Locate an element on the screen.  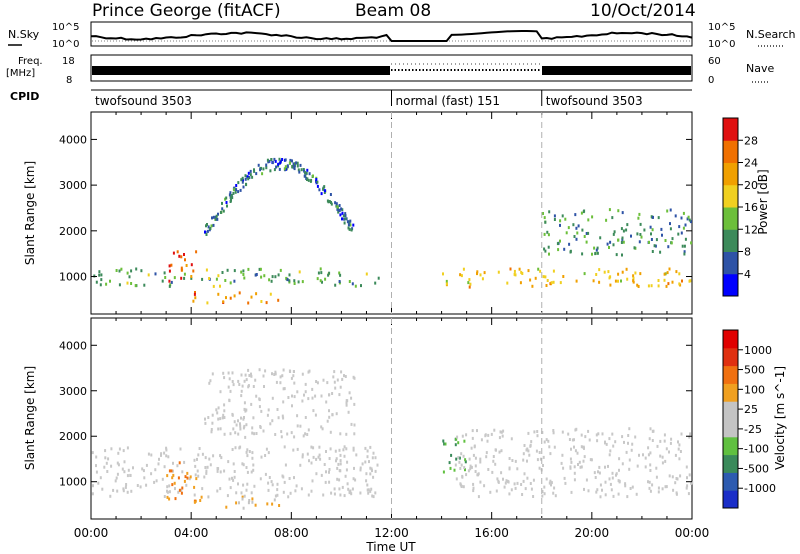
time-axis-title: Time UT is located at coordinates (390, 547).